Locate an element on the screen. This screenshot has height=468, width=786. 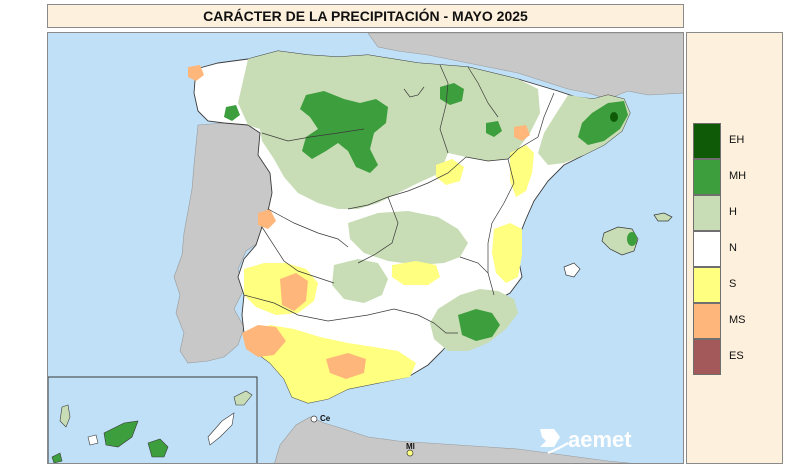
legend-swatch-h is located at coordinates (707, 213).